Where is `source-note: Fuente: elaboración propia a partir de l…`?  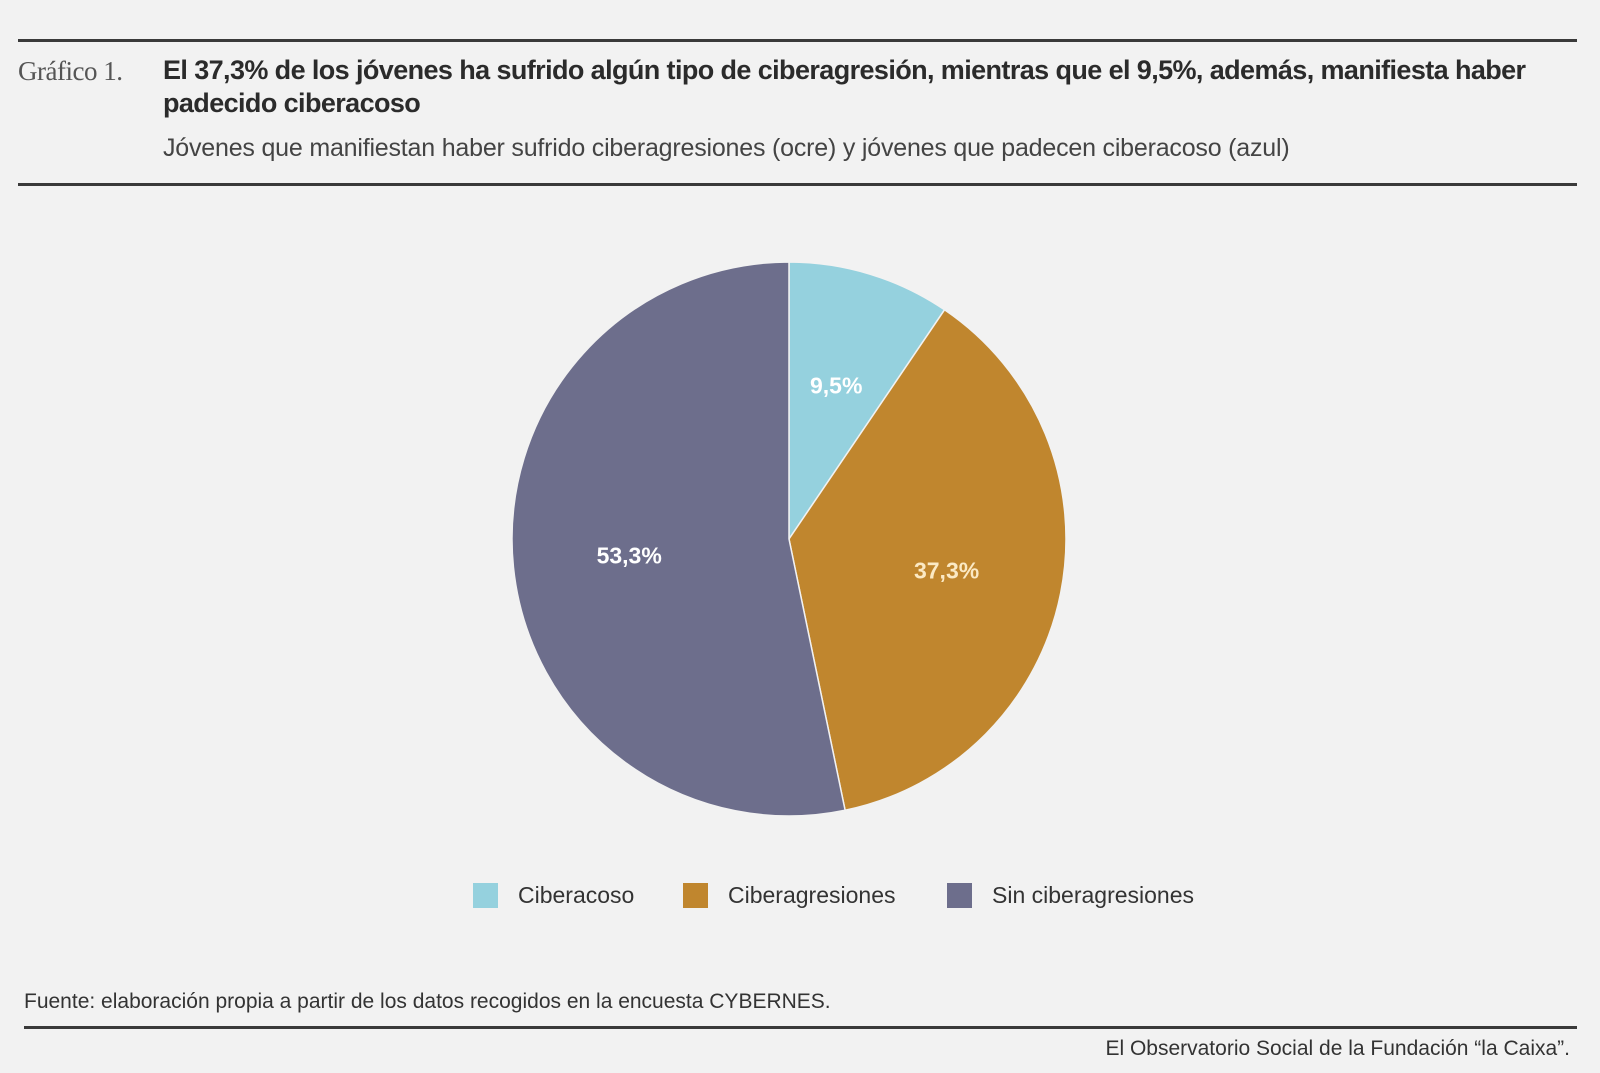 source-note: Fuente: elaboración propia a partir de l… is located at coordinates (427, 1001).